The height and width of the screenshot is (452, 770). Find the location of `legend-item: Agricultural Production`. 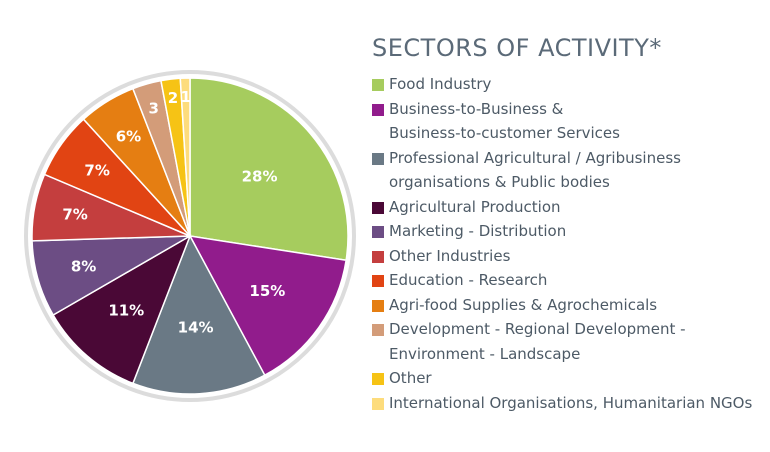

legend-item: Agricultural Production is located at coordinates (568, 207).